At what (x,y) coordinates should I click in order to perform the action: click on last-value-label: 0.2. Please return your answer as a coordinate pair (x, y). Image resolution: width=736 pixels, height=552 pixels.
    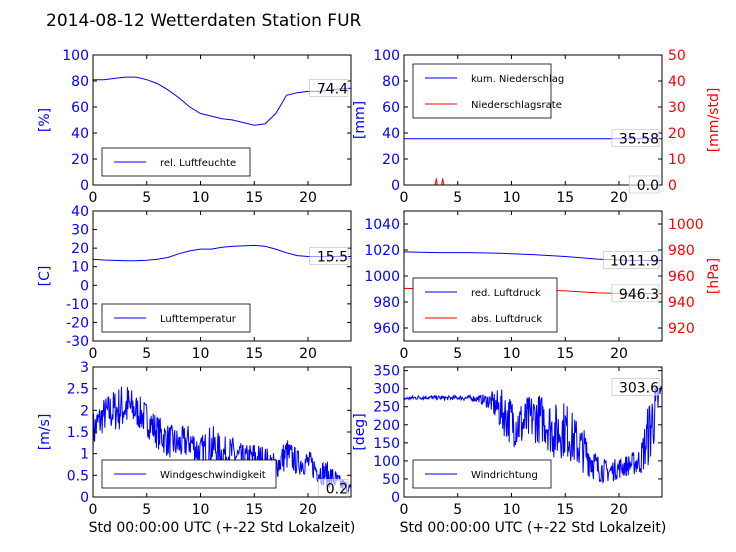
    Looking at the image, I should click on (337, 489).